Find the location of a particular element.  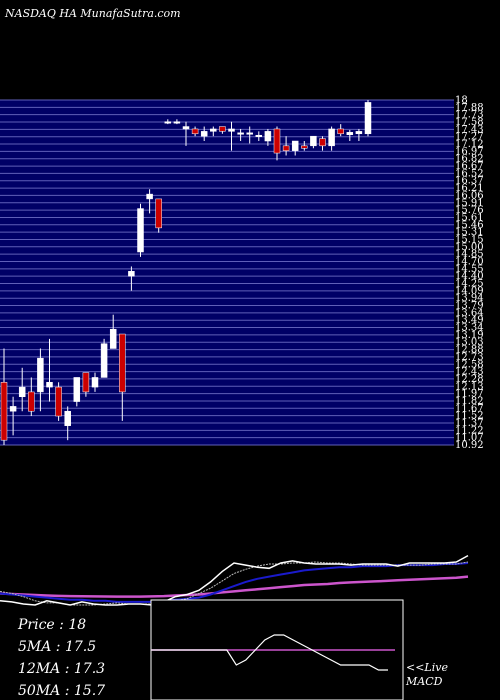

price-tick-label: 14.40 is located at coordinates (469, 276).